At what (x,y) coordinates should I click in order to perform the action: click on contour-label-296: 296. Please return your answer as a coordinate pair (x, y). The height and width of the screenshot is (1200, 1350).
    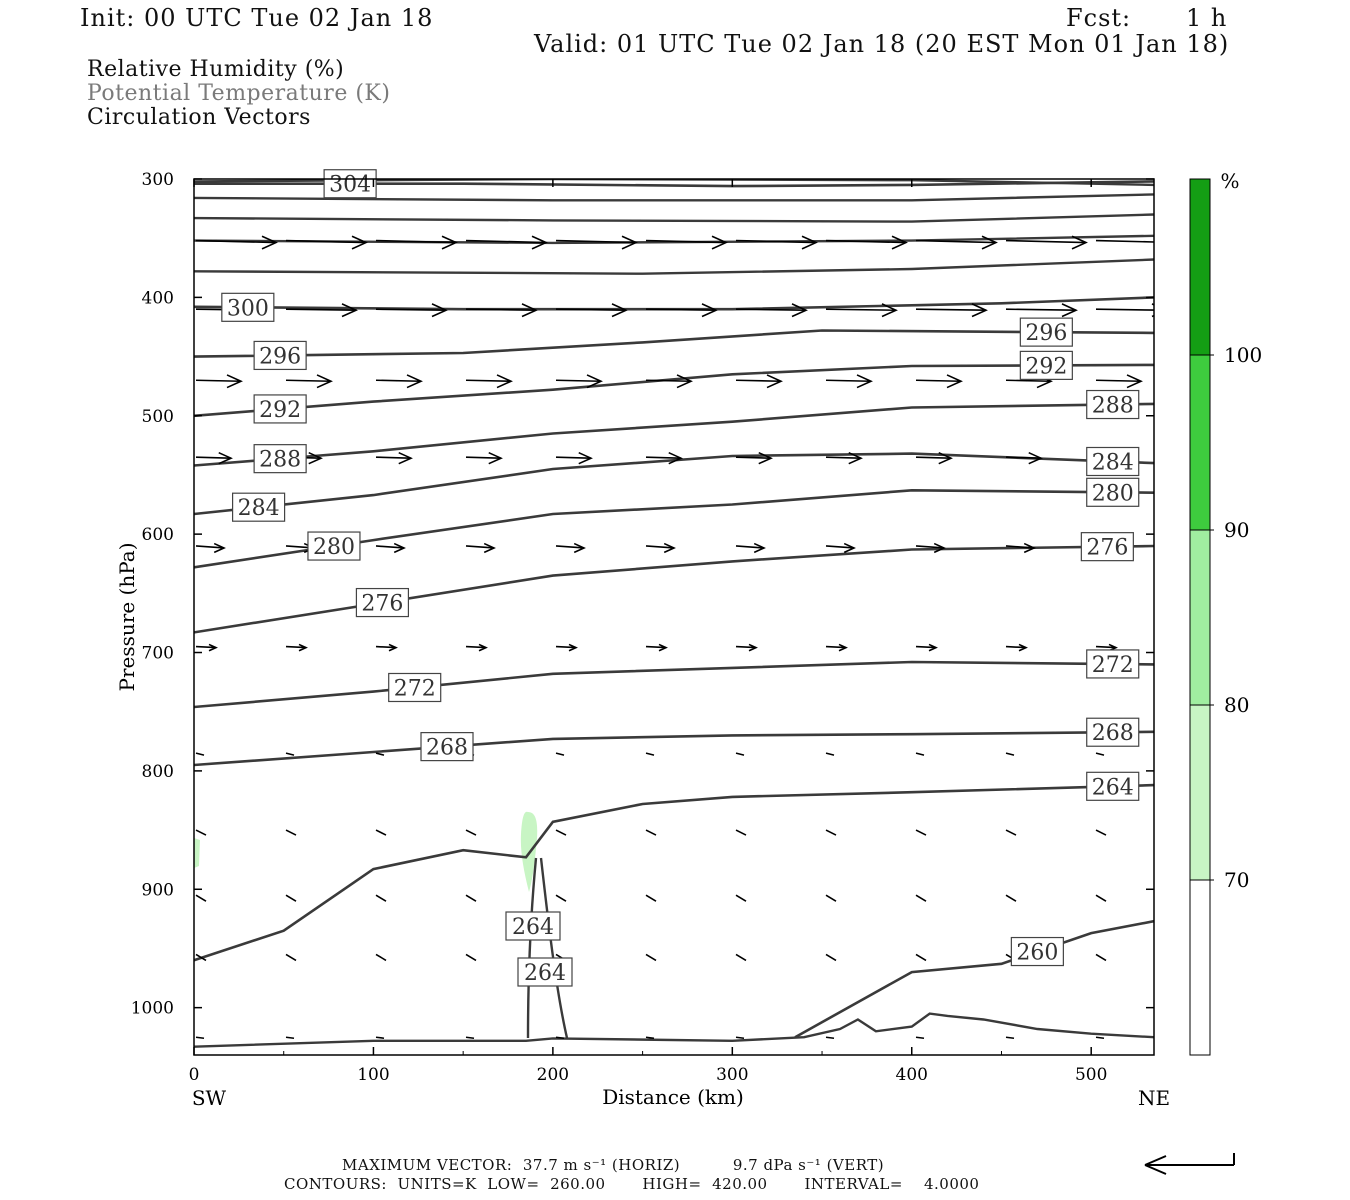
    Looking at the image, I should click on (1046, 333).